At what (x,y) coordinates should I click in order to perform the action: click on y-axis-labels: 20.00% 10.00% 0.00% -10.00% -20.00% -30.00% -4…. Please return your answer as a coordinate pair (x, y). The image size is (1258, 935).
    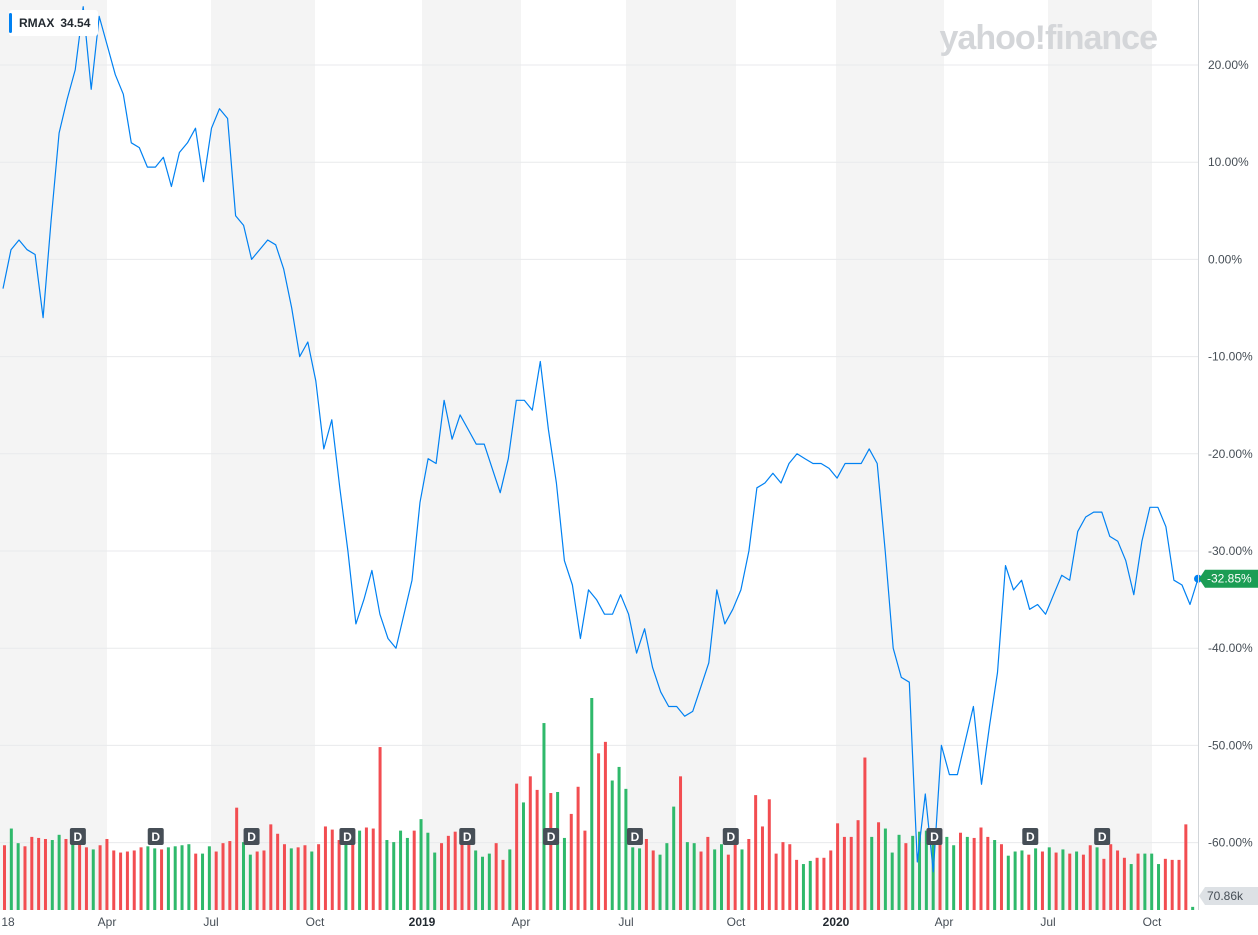
    Looking at the image, I should click on (1230, 454).